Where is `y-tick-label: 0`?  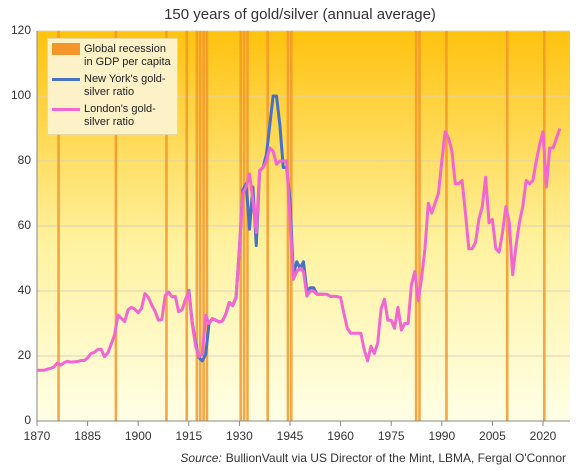
y-tick-label: 0 is located at coordinates (27, 420).